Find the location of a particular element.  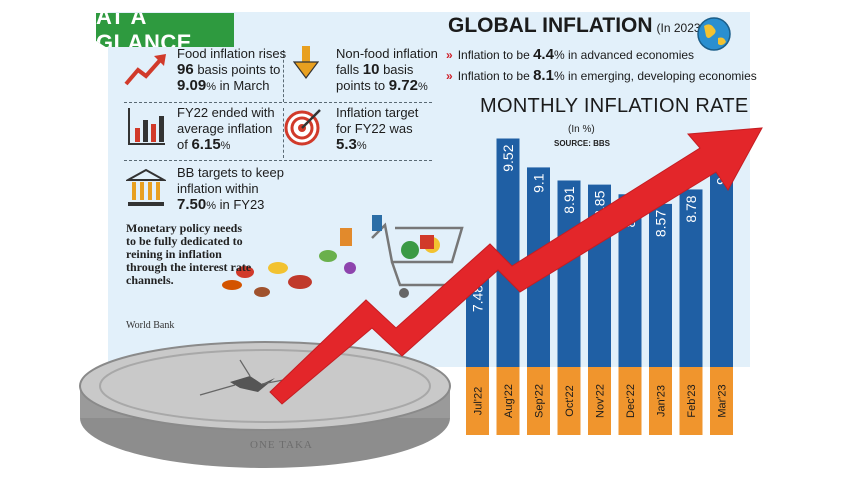

coin-illustration is located at coordinates (265, 404).